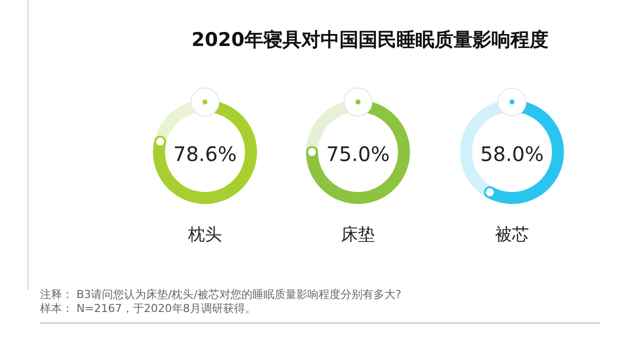 This screenshot has height=343, width=632. Describe the element at coordinates (370, 40) in the screenshot. I see `text: 2020年寝具对中国国民睡眠质量影响程度` at that location.